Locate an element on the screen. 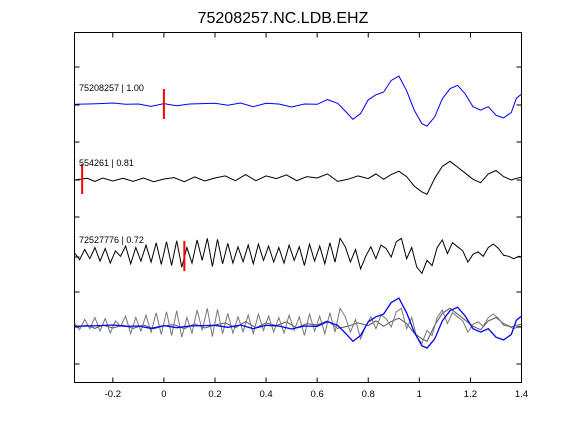 This screenshot has width=576, height=432. x-tick-label: 1.2 is located at coordinates (470, 394).